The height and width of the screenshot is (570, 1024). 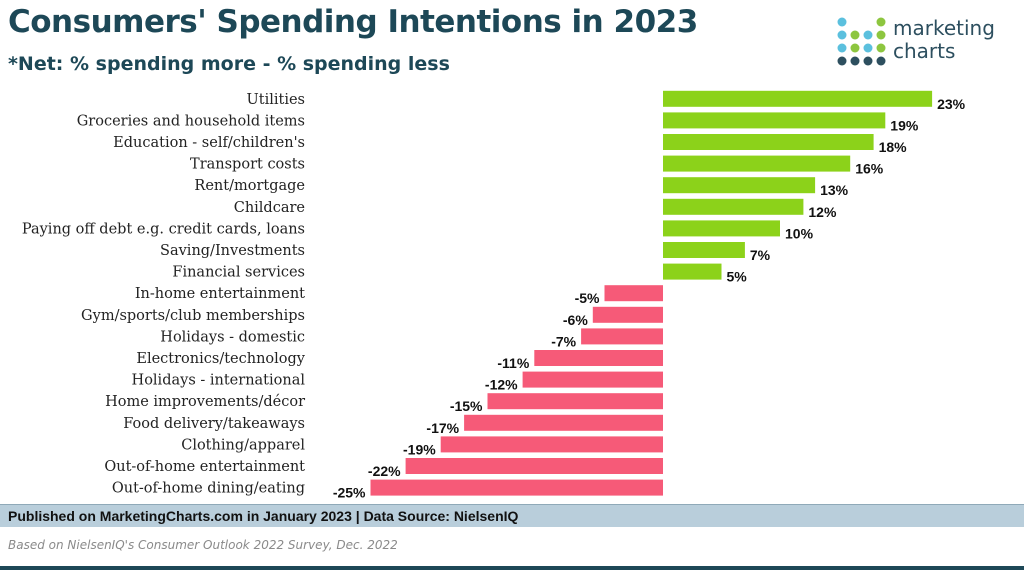 I want to click on category-label: Education - self/children's, so click(x=209, y=143).